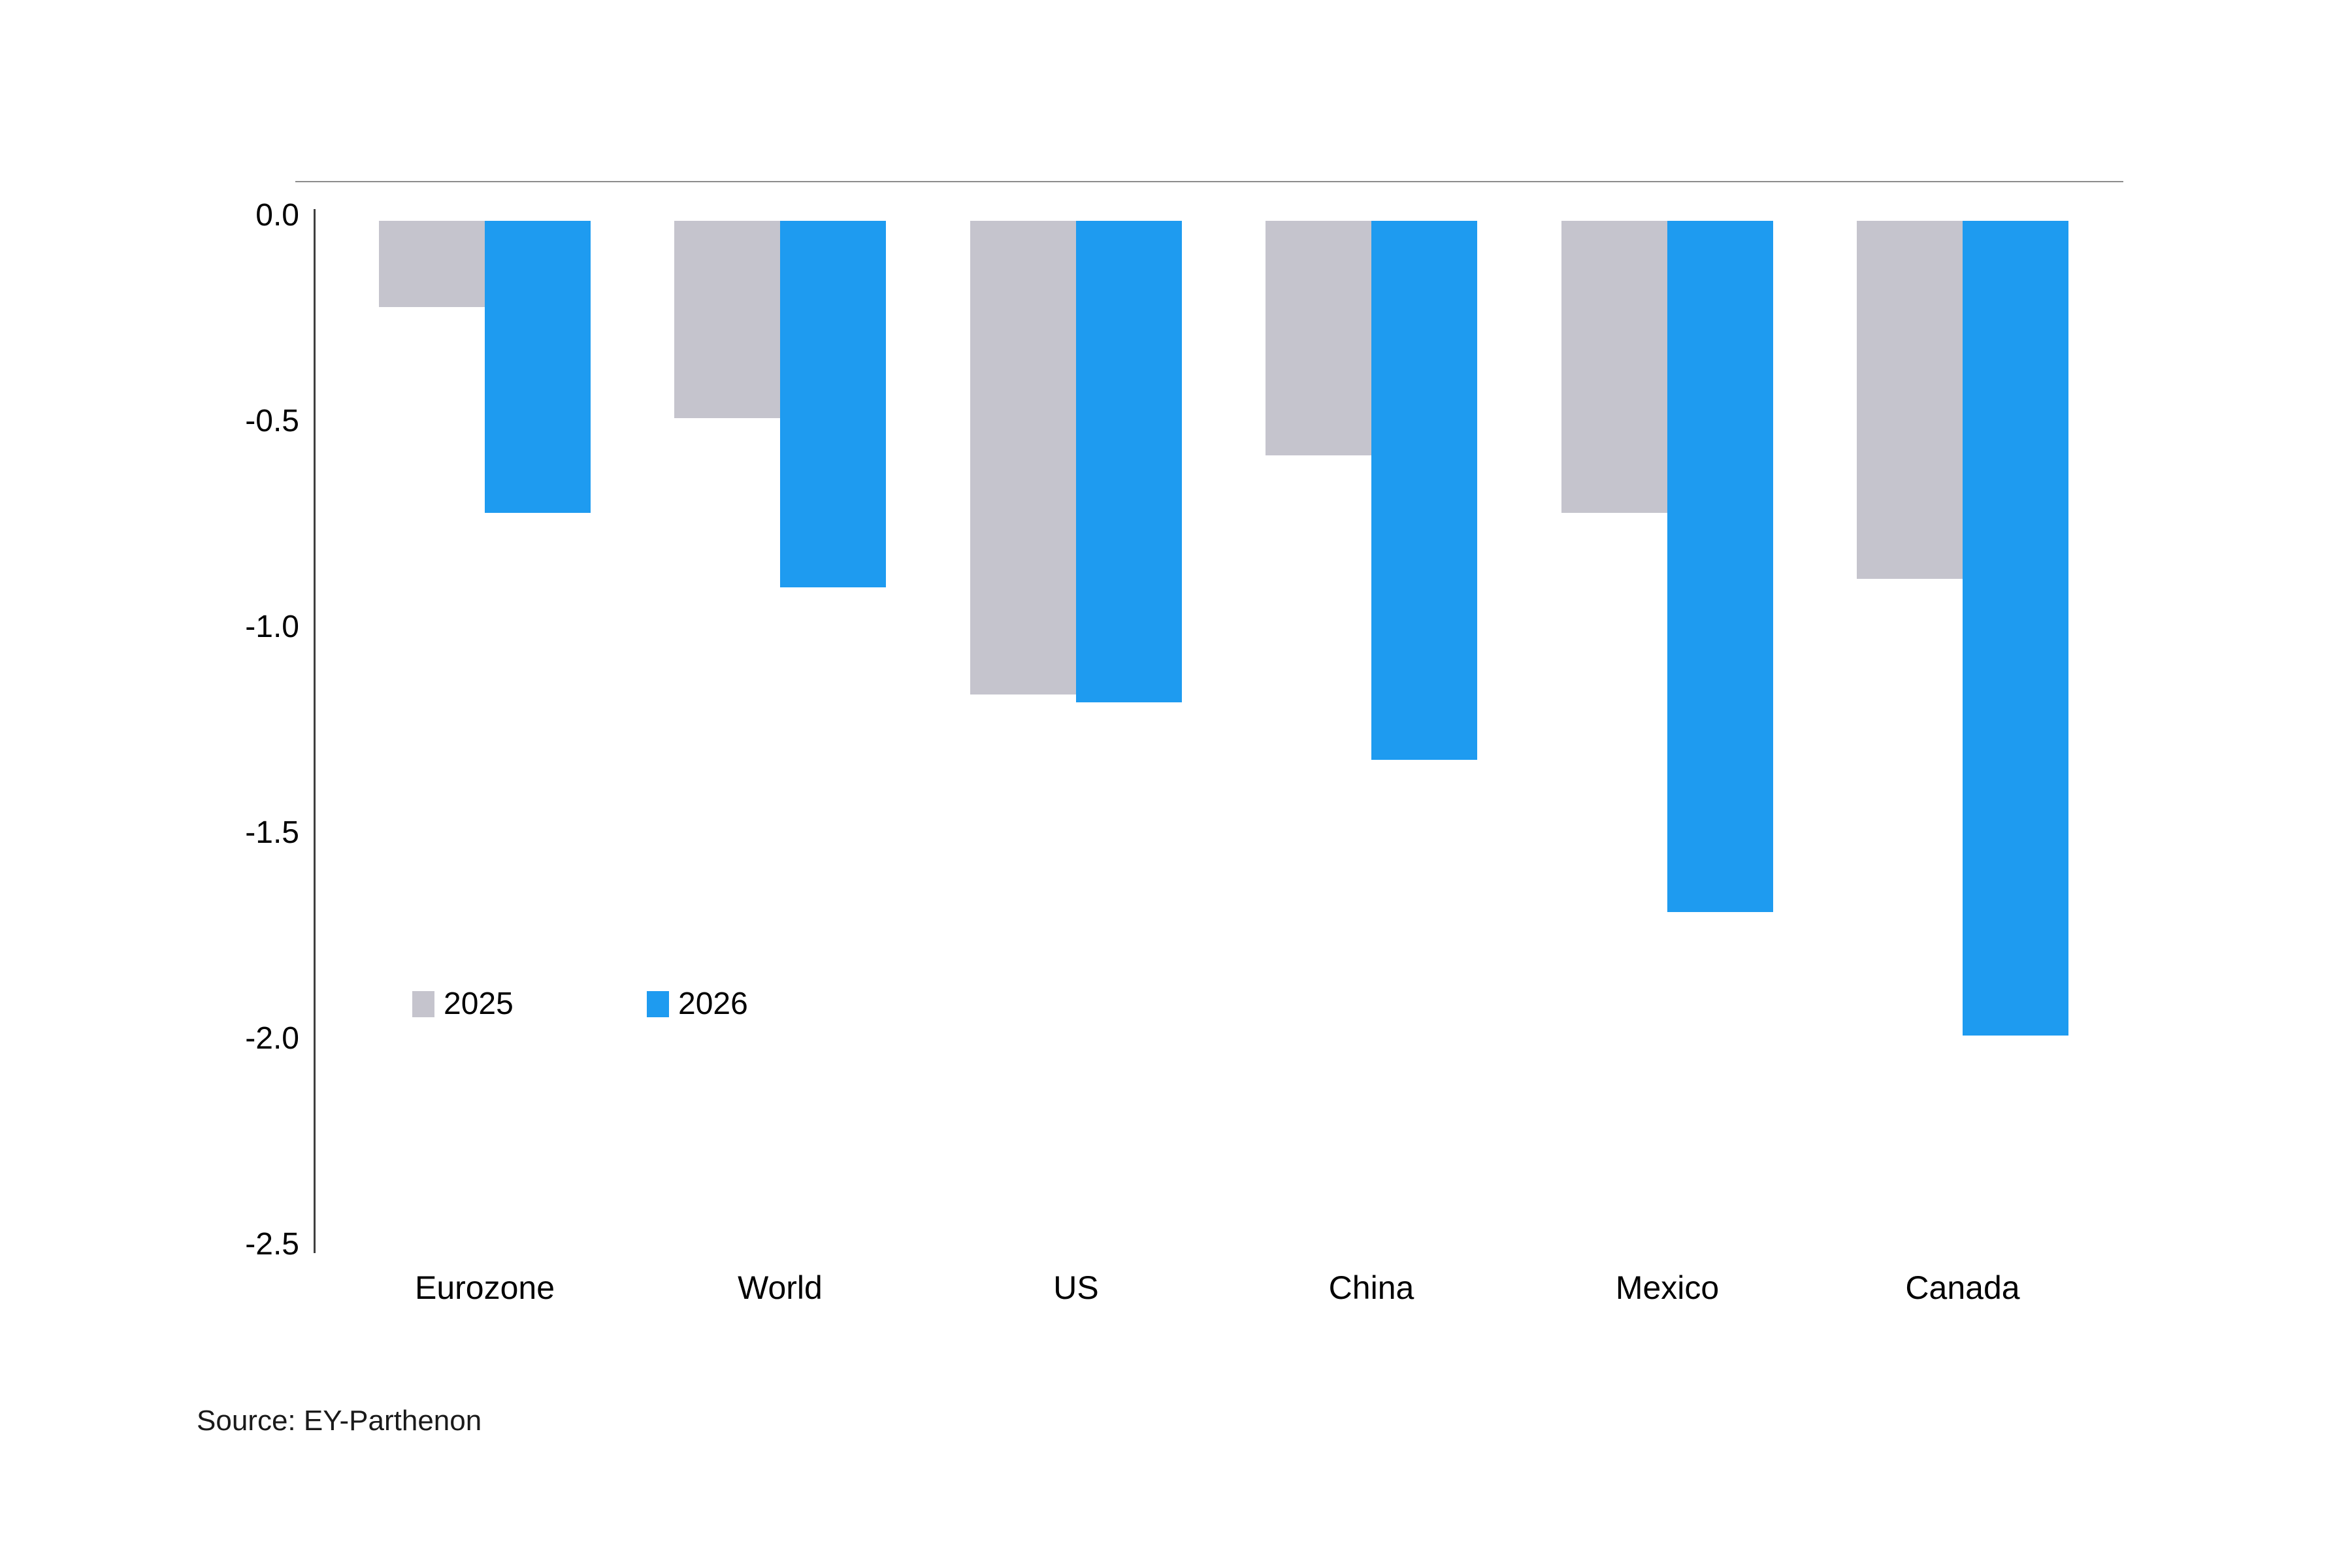 This screenshot has width=2352, height=1568. Describe the element at coordinates (727, 319) in the screenshot. I see `bar-2025-world` at that location.